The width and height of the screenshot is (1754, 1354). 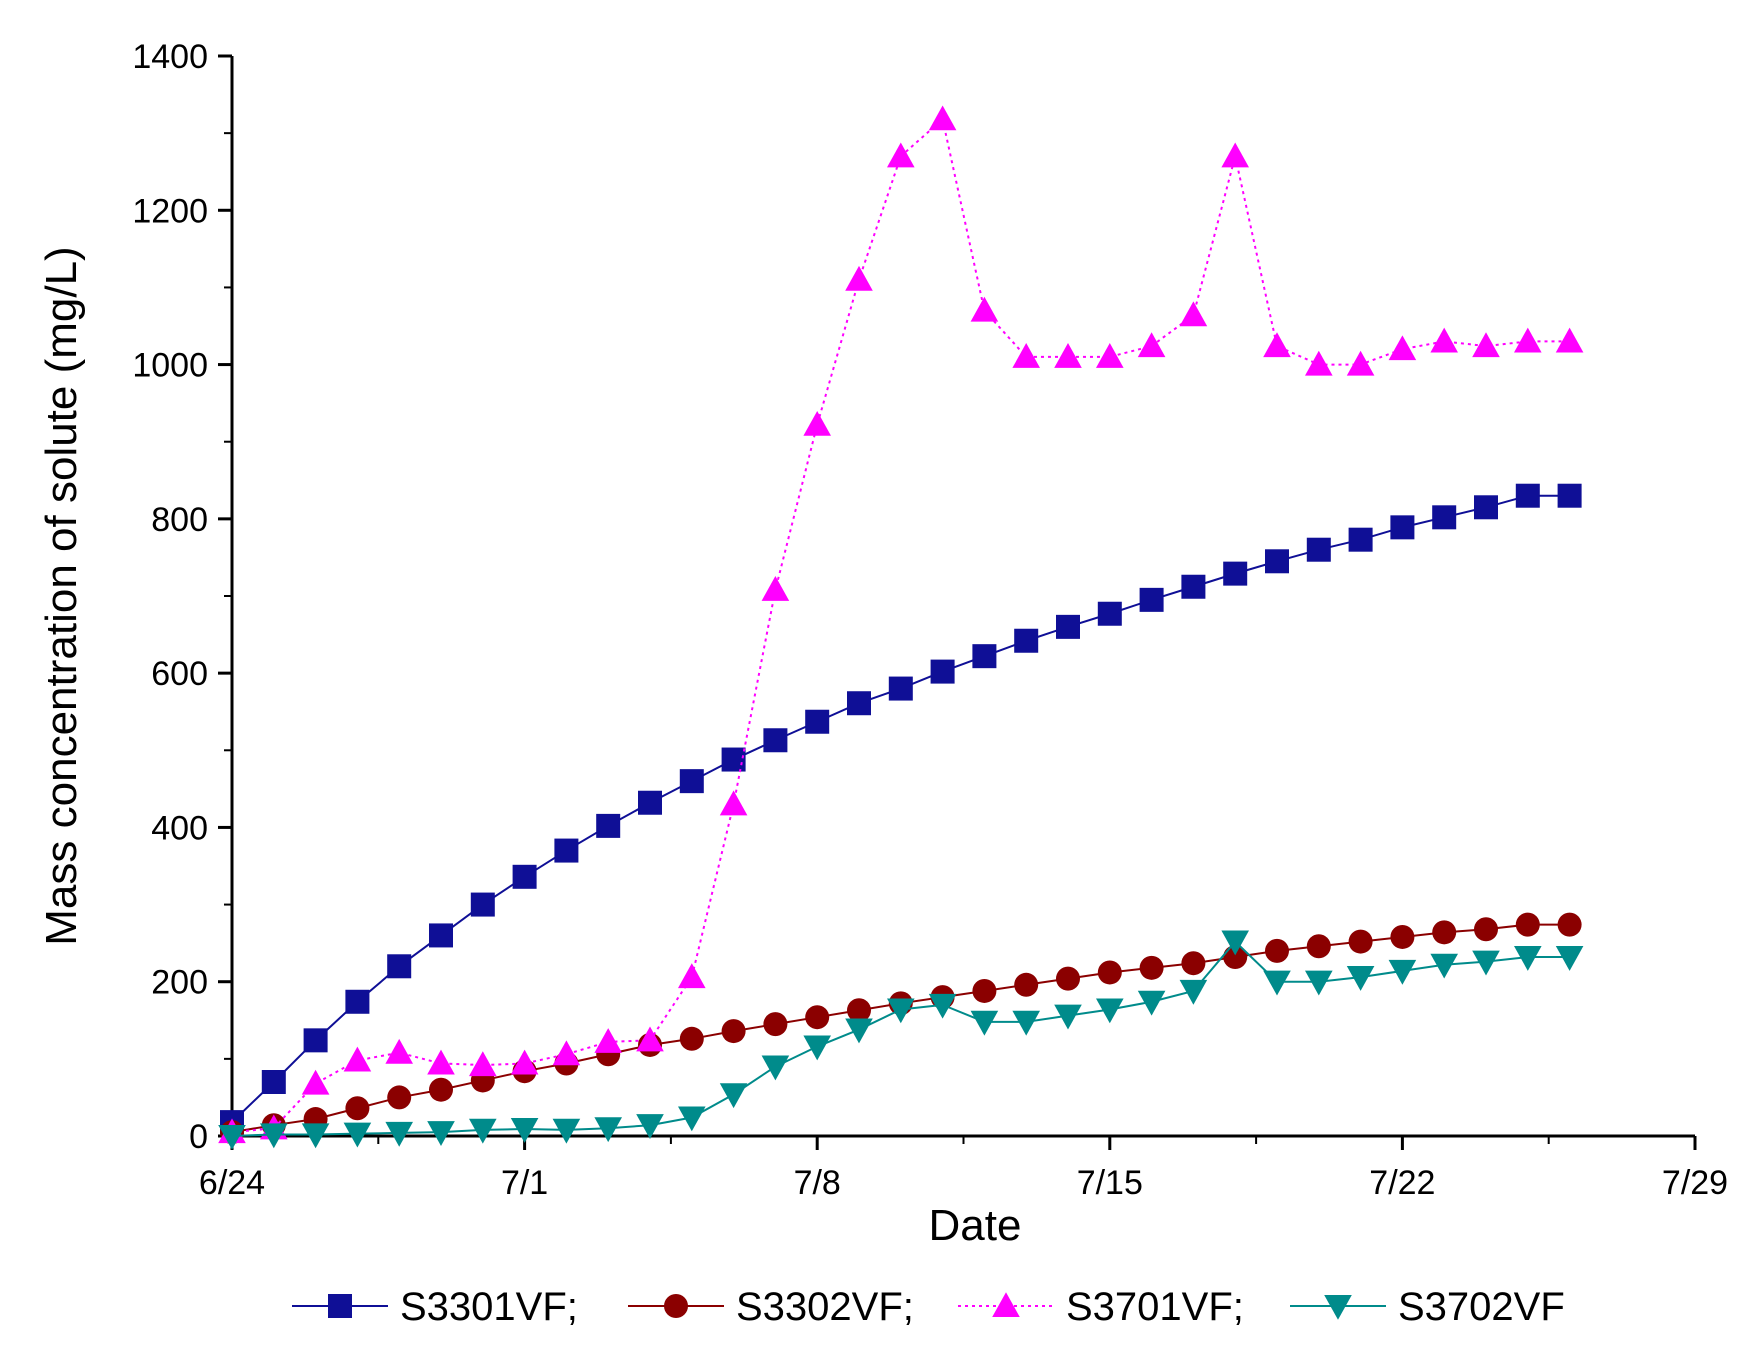 I want to click on x-tick-label: 7/15, so click(x=1110, y=1183).